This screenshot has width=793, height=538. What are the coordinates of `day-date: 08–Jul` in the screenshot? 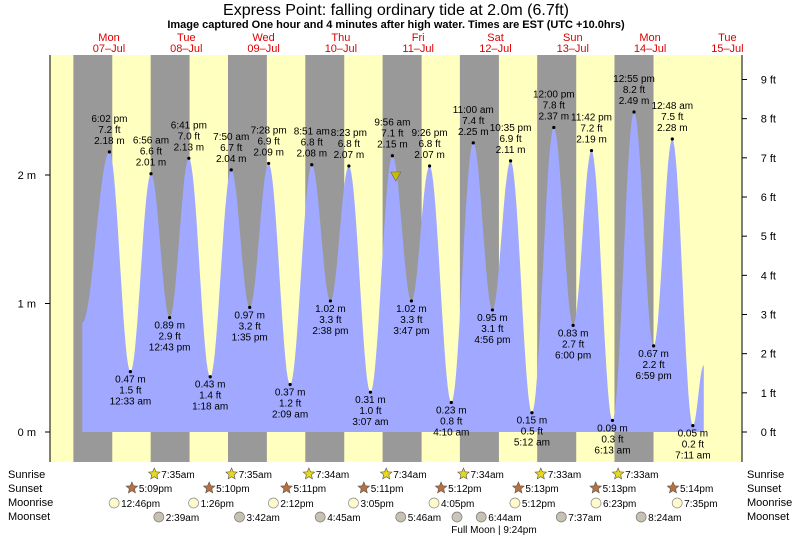 It's located at (186, 49).